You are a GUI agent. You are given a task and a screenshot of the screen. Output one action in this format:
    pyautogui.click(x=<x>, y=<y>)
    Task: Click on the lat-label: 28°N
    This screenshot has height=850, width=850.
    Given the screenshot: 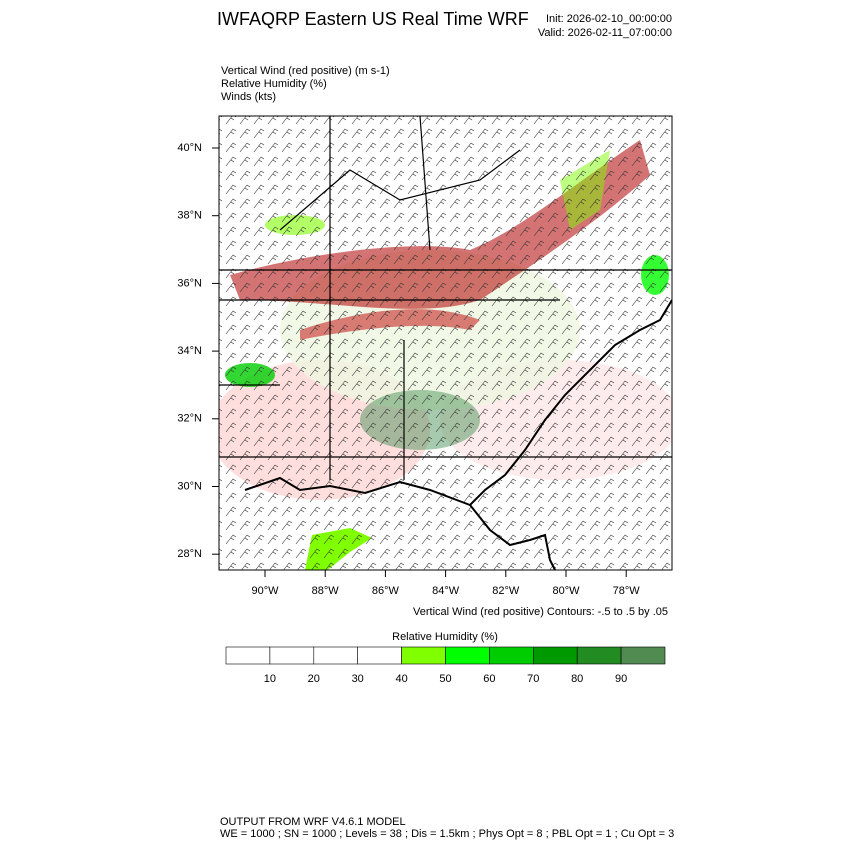 What is the action you would take?
    pyautogui.click(x=189, y=554)
    